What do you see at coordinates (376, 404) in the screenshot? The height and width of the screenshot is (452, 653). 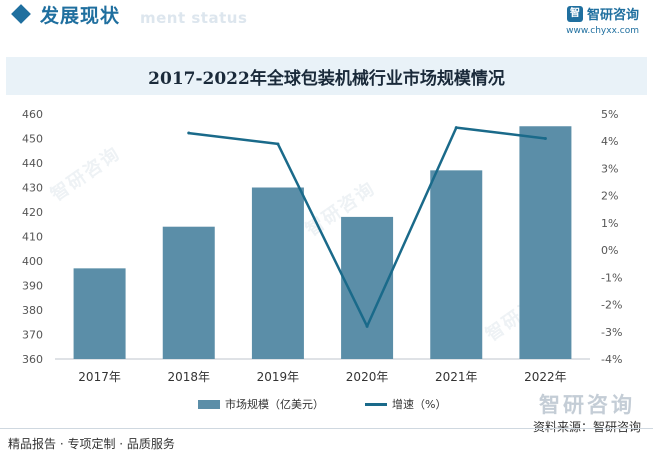 I see `legend-swatch-line` at bounding box center [376, 404].